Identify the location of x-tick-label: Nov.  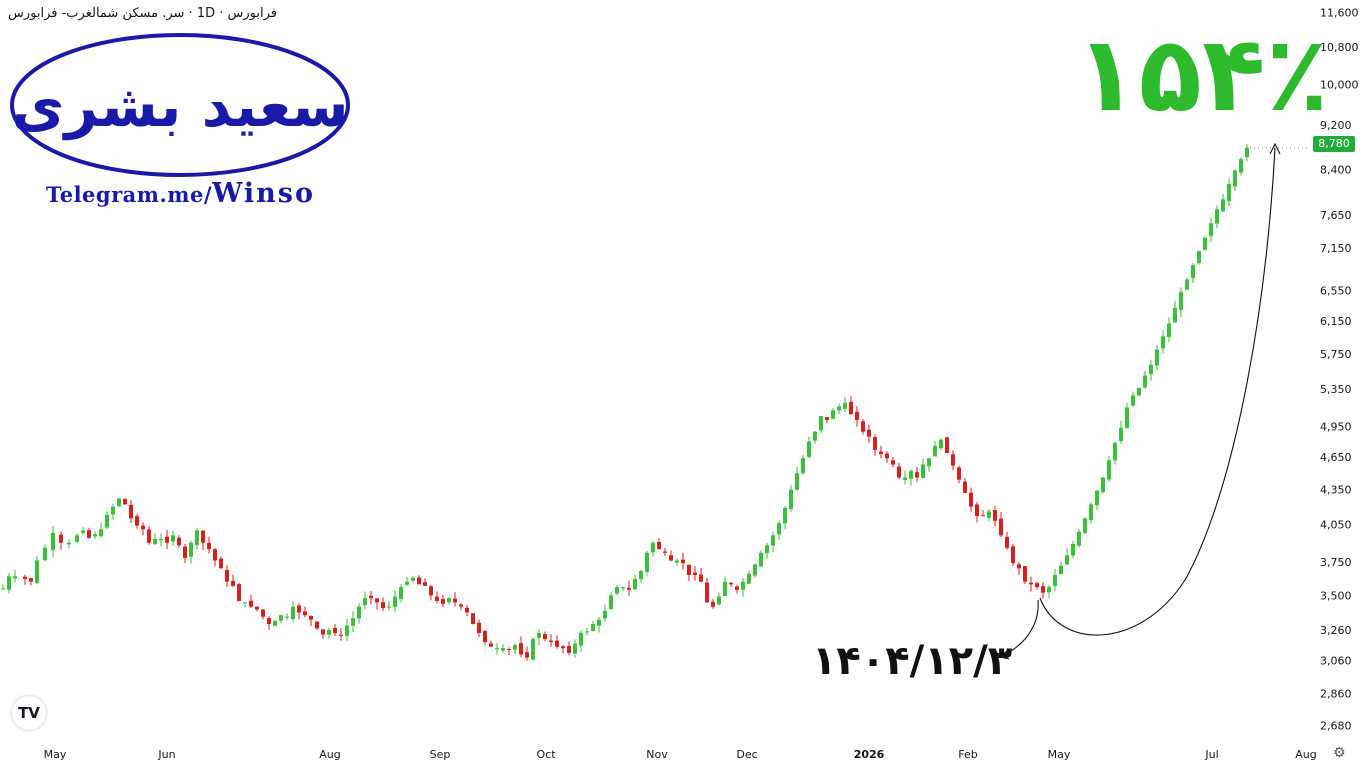
(657, 754).